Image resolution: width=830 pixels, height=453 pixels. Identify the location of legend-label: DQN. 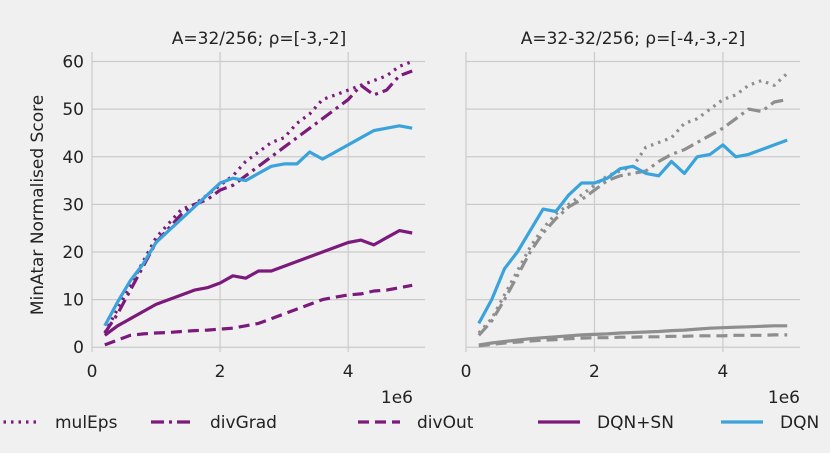
(799, 423).